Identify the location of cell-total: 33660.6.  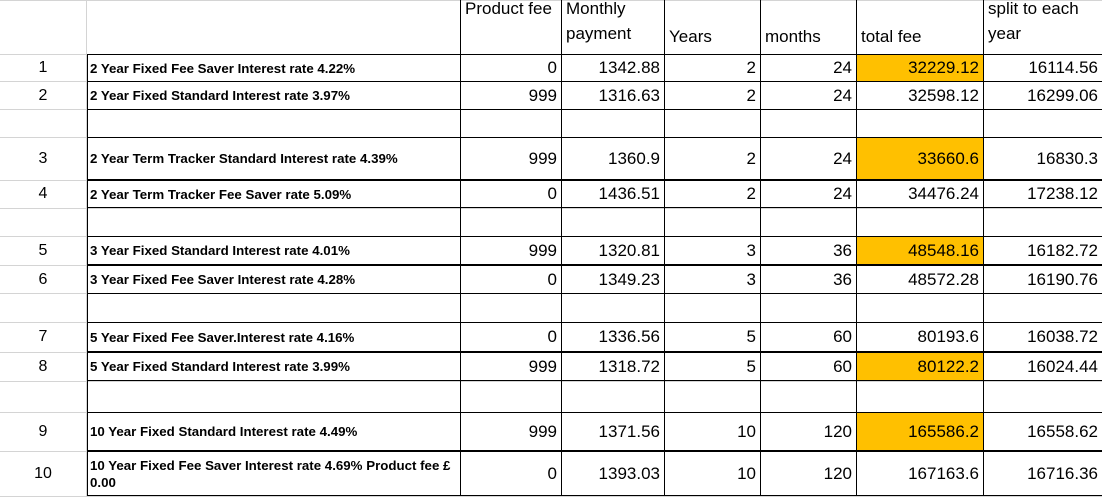
(920, 158).